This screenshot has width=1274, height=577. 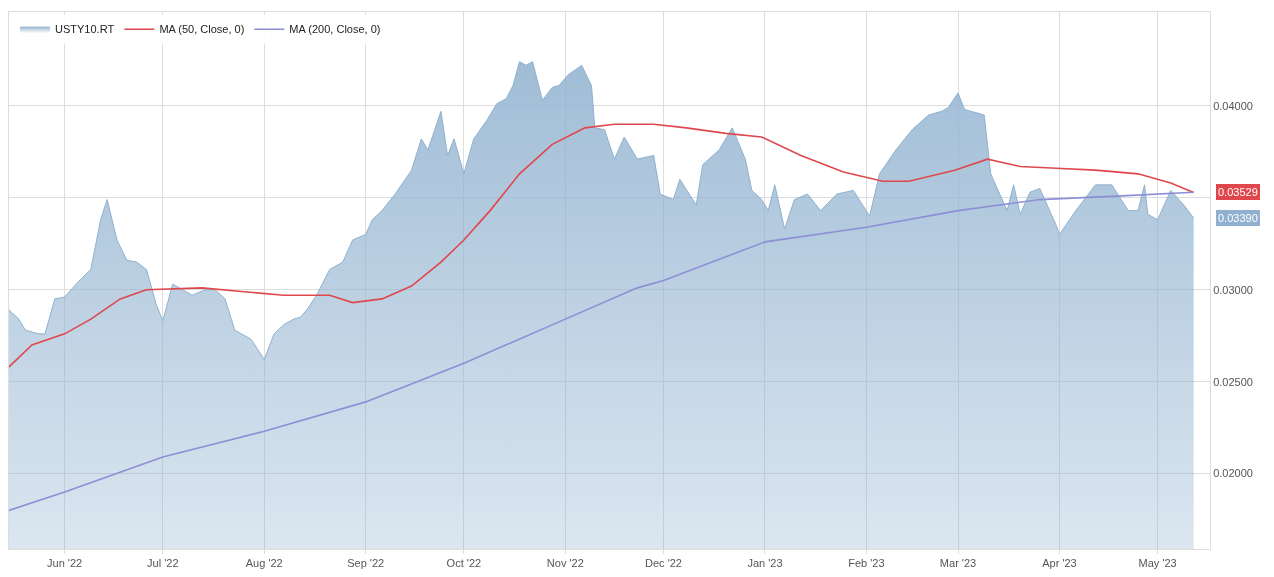 I want to click on x-tick-label: May '23, so click(x=1157, y=563).